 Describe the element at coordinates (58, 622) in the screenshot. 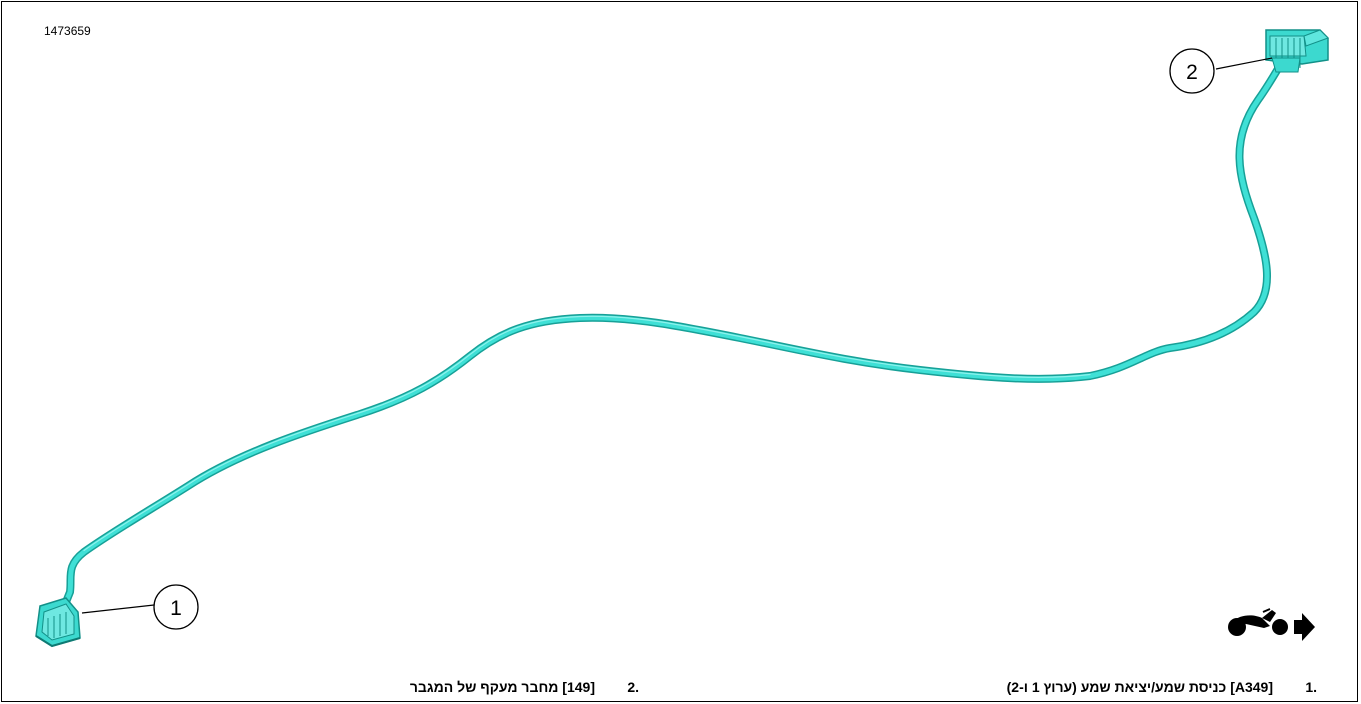

I see `connector-a349` at that location.